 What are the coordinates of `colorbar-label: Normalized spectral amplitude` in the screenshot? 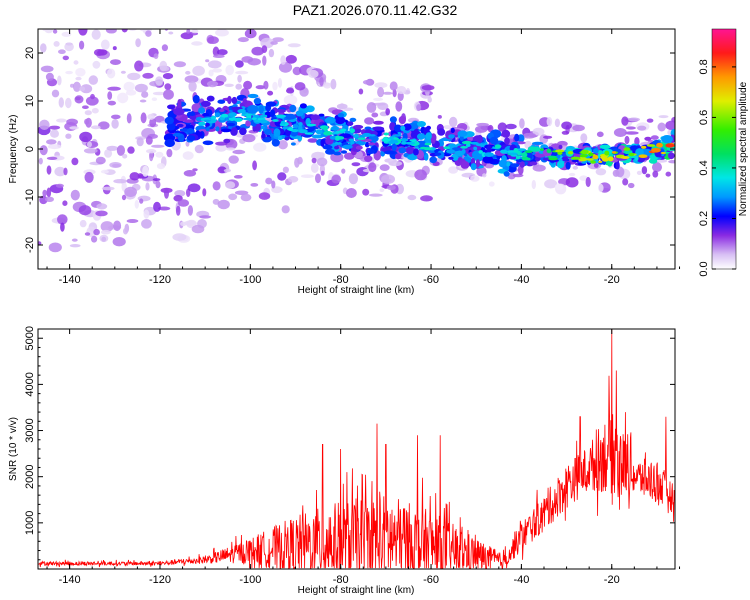 It's located at (743, 148).